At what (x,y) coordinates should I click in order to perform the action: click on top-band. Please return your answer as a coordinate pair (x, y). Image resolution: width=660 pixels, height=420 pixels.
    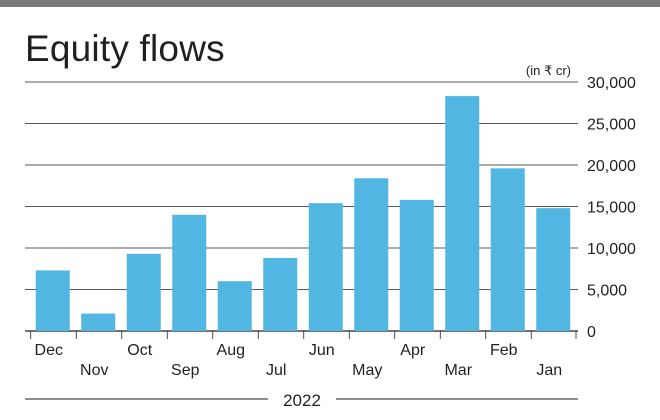
    Looking at the image, I should click on (330, 3).